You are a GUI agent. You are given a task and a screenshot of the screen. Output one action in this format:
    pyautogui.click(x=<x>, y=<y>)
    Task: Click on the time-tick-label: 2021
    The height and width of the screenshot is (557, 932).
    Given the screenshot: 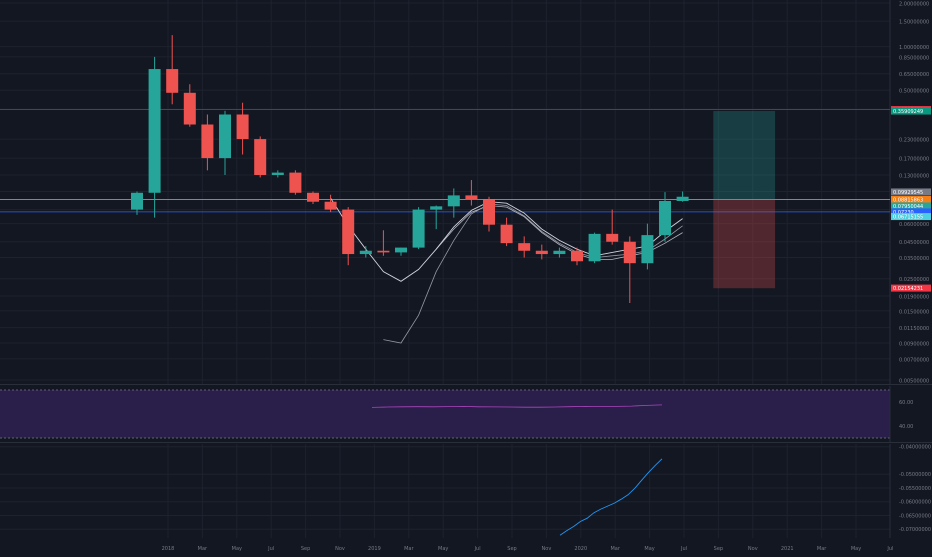 What is the action you would take?
    pyautogui.click(x=787, y=549)
    